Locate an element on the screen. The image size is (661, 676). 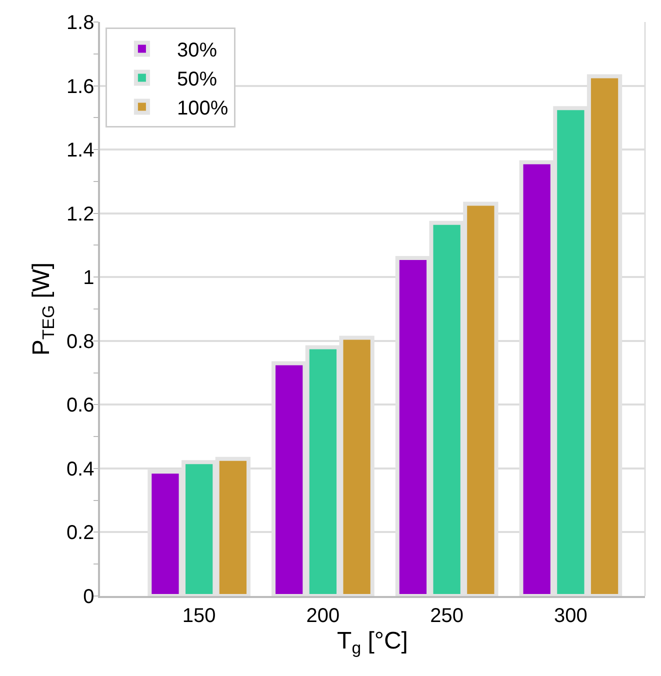
y-tick-label: 0.6 is located at coordinates (80, 405).